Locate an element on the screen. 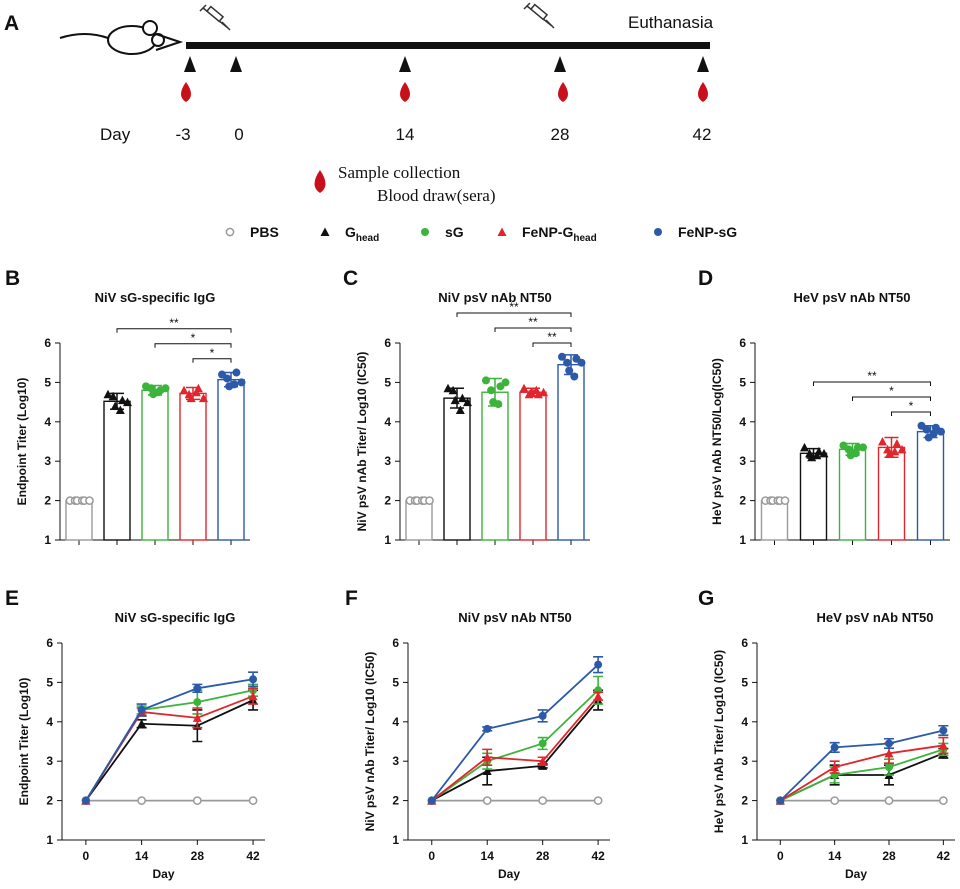 The image size is (960, 889). chart-title: NiV psV nAb NT50 is located at coordinates (514, 617).